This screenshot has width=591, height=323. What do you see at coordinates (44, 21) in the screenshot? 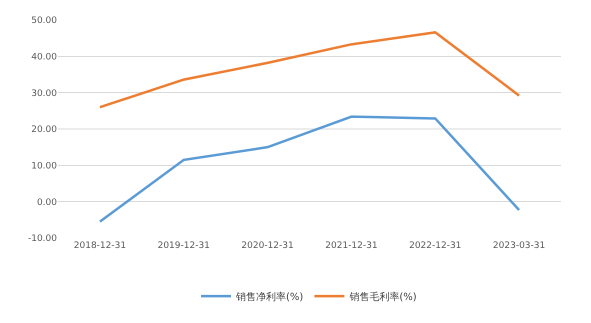
I see `y-tick-label: 50.00` at bounding box center [44, 21].